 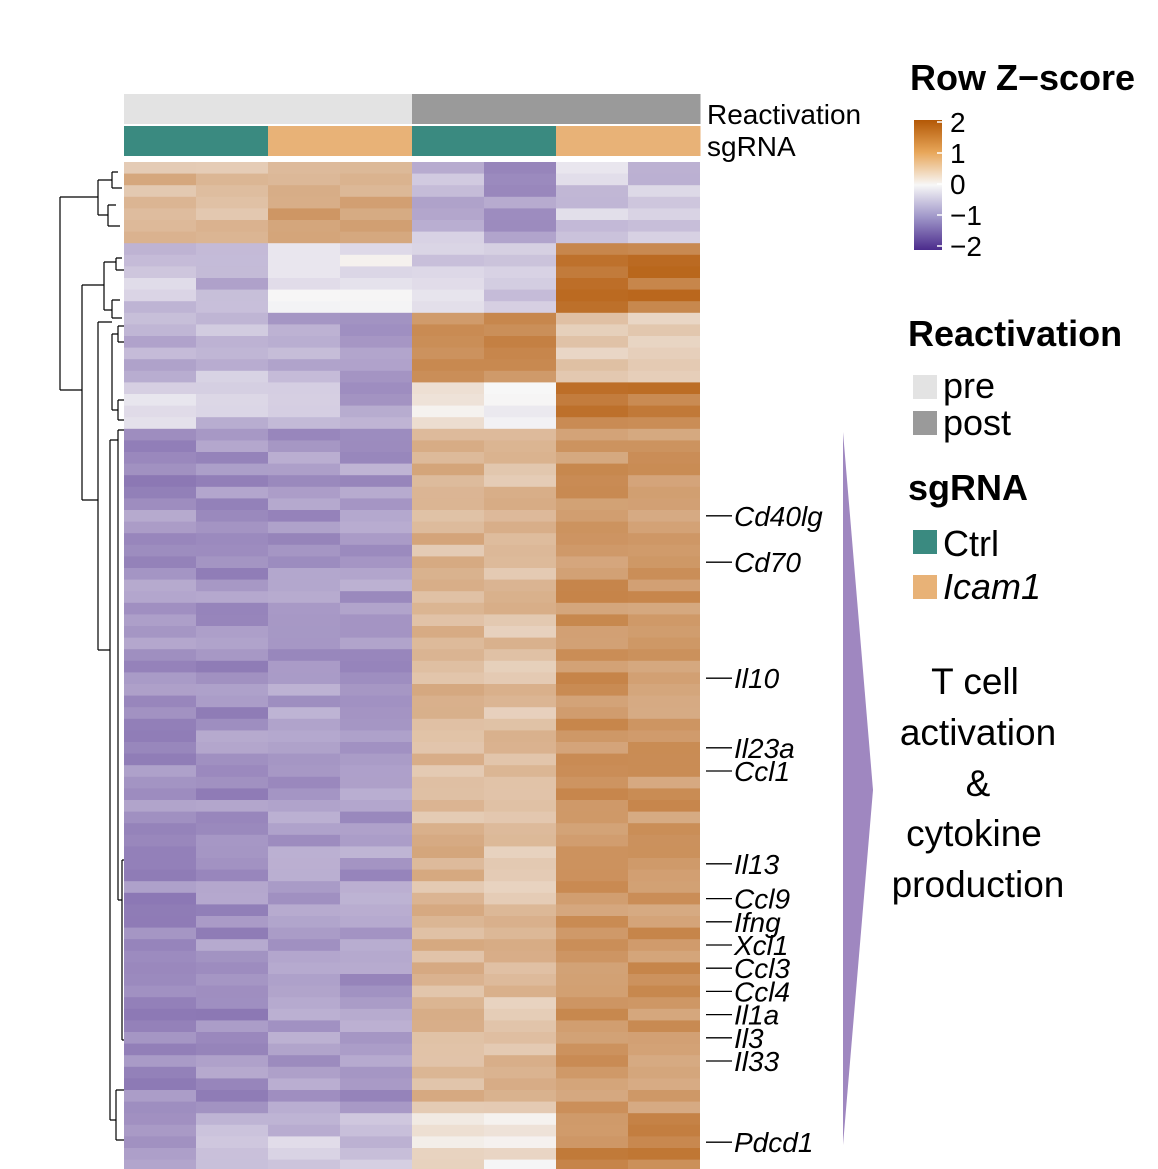 What do you see at coordinates (1022, 77) in the screenshot?
I see `zscore-legend-title: Row Z−score` at bounding box center [1022, 77].